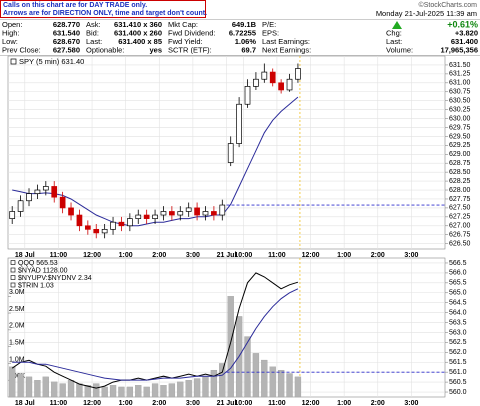 This screenshot has width=480, height=406. Describe the element at coordinates (460, 136) in the screenshot. I see `y-tick-label: 629.50` at that location.